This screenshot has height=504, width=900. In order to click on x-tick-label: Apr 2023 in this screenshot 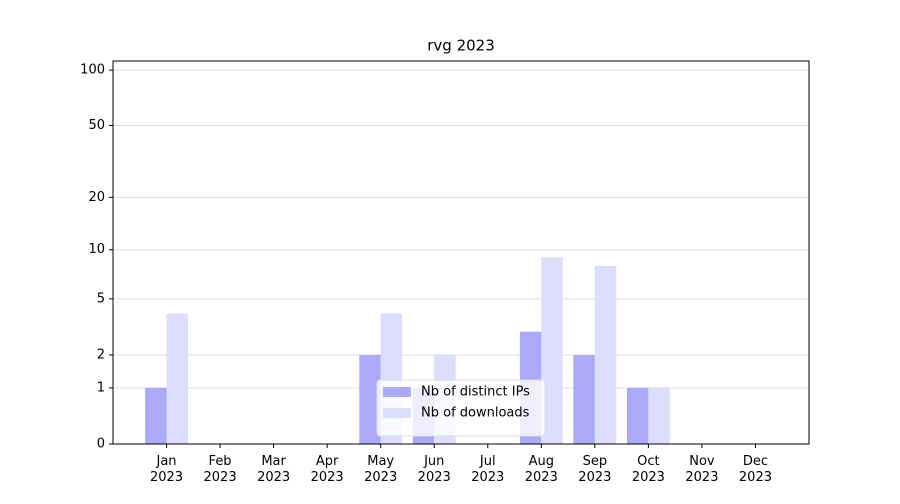, I will do `click(327, 469)`.